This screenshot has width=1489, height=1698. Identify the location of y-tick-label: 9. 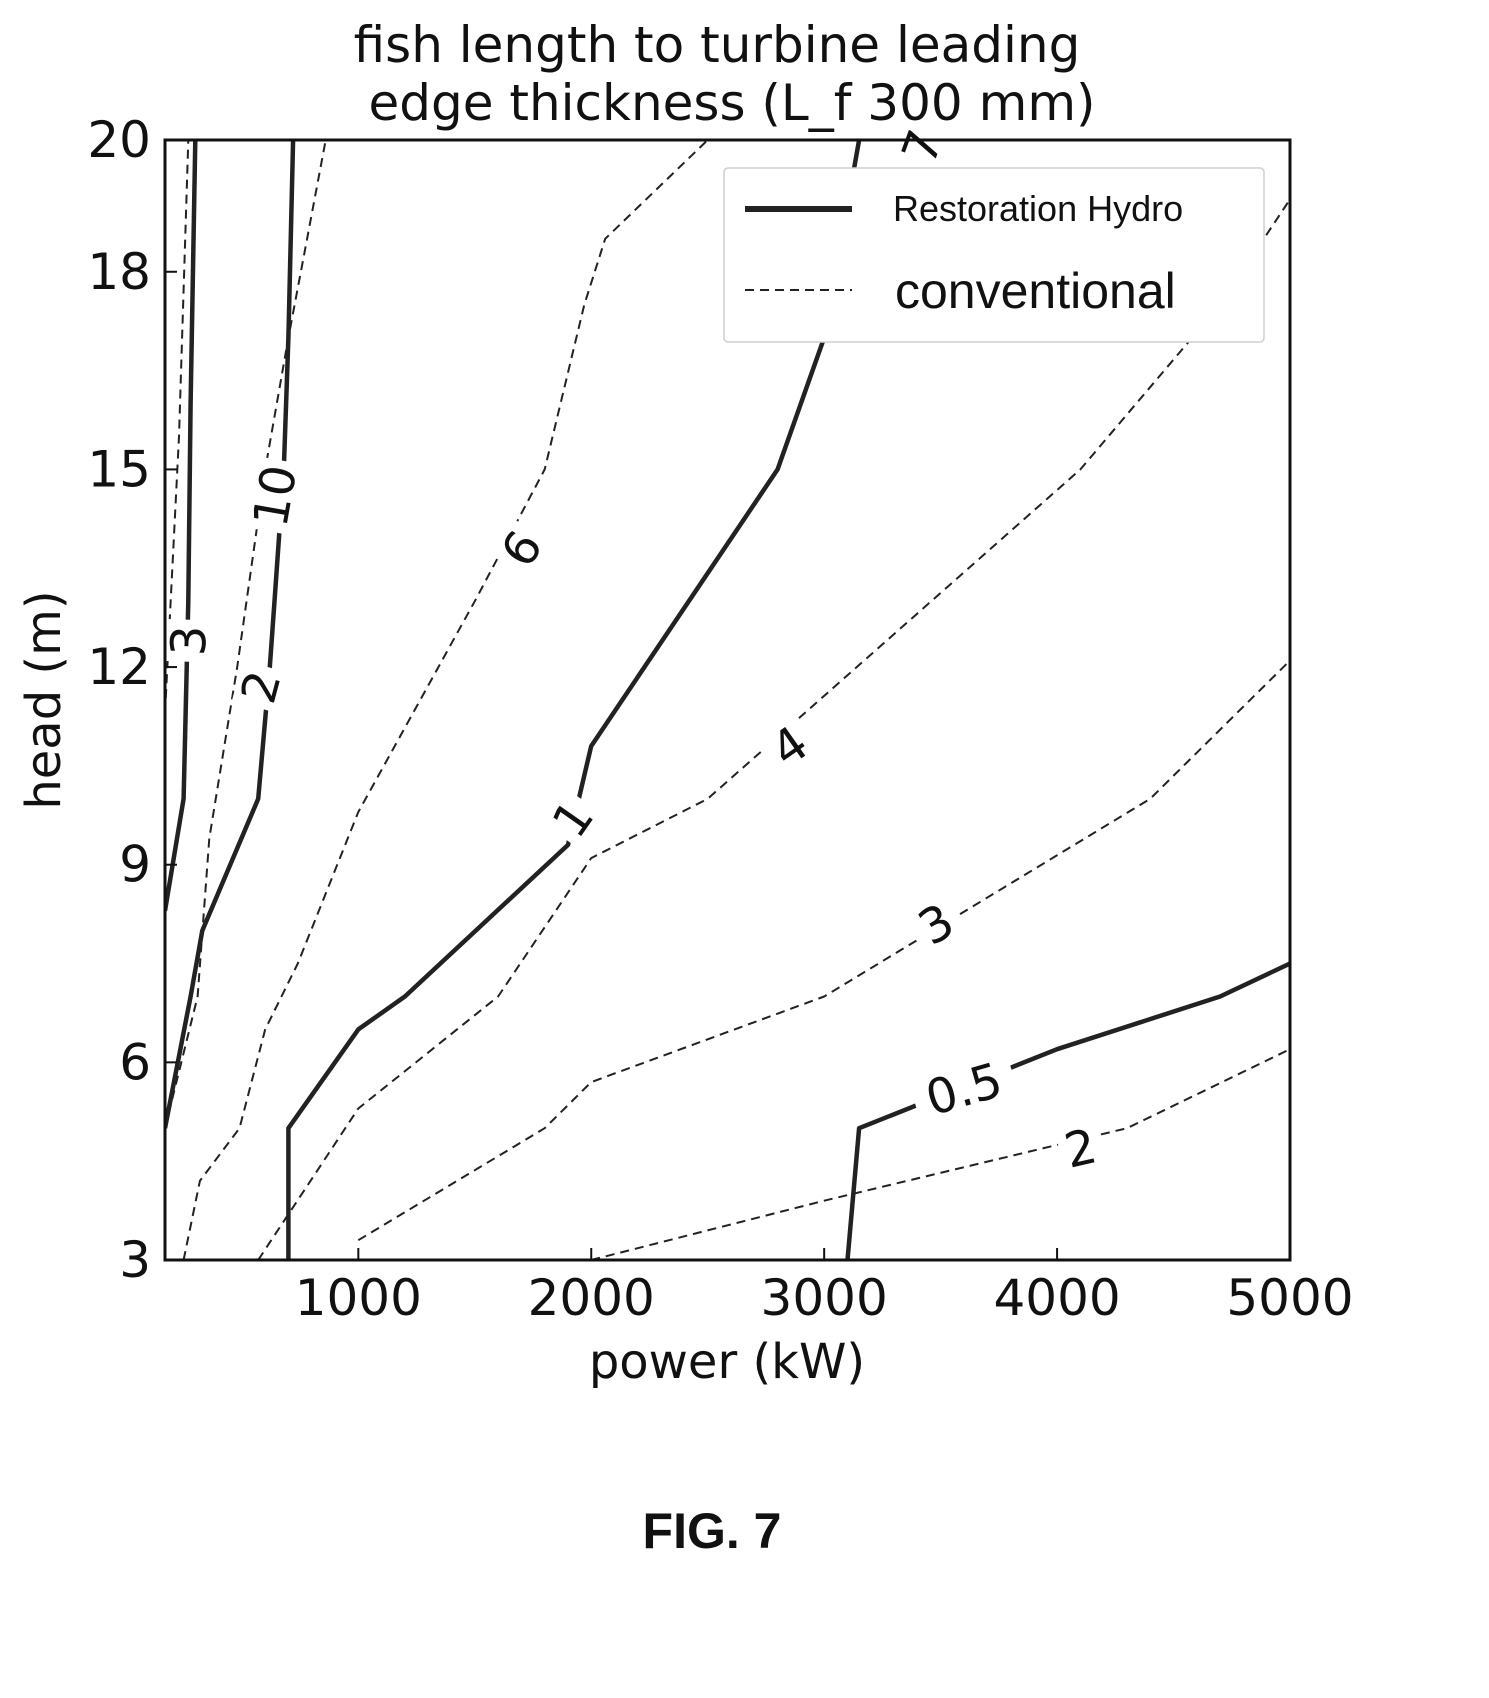
(135, 865).